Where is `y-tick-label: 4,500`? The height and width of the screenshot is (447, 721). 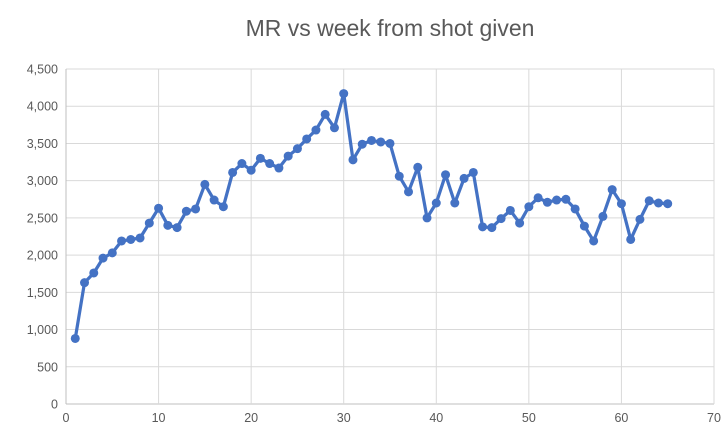 y-tick-label: 4,500 is located at coordinates (42, 70).